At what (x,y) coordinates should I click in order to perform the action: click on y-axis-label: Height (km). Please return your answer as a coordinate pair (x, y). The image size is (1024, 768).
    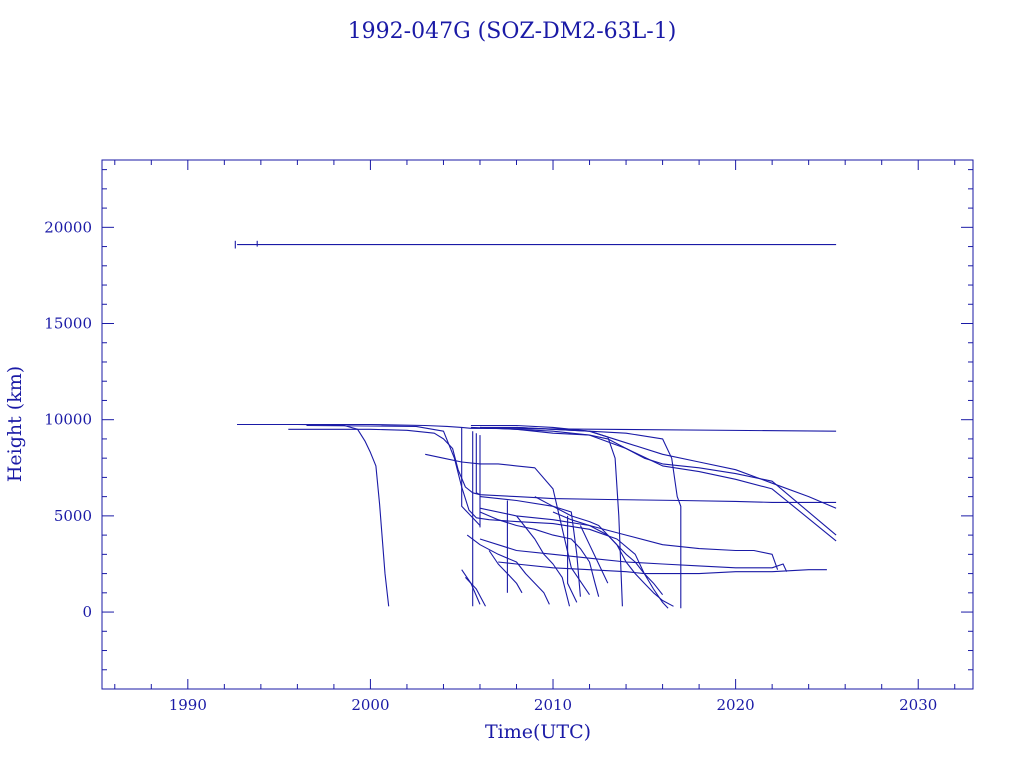
    Looking at the image, I should click on (15, 424).